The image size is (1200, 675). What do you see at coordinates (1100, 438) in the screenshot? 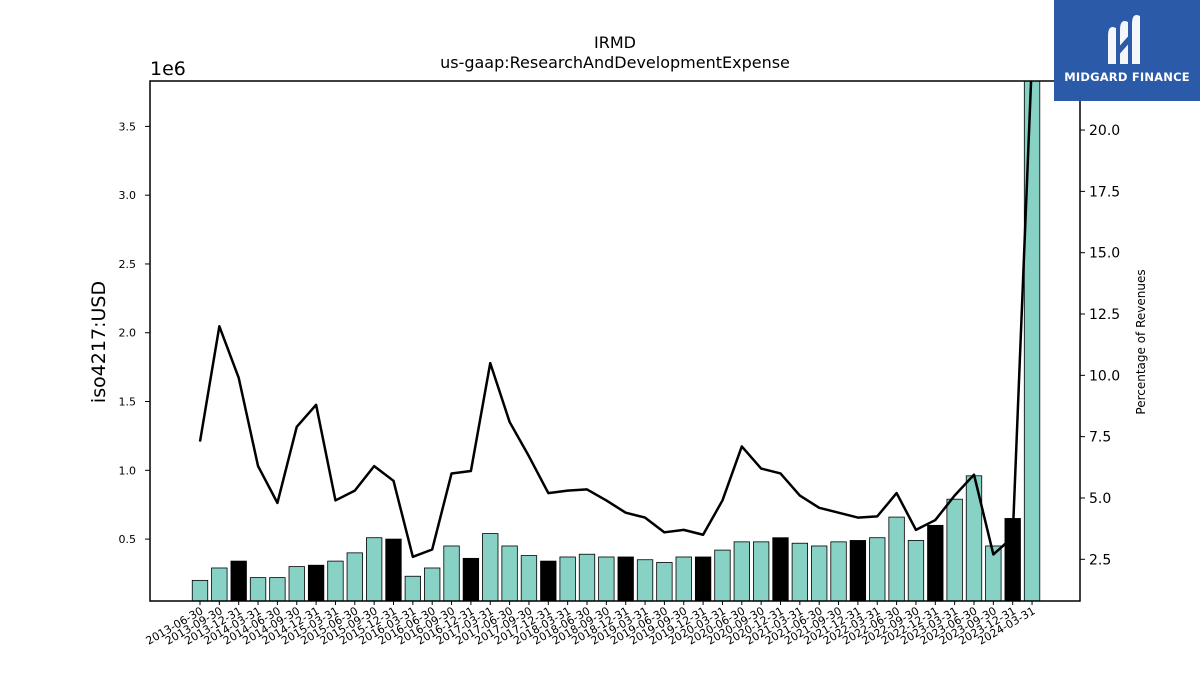
I see `y2-tick-label: 7.5` at bounding box center [1100, 438].